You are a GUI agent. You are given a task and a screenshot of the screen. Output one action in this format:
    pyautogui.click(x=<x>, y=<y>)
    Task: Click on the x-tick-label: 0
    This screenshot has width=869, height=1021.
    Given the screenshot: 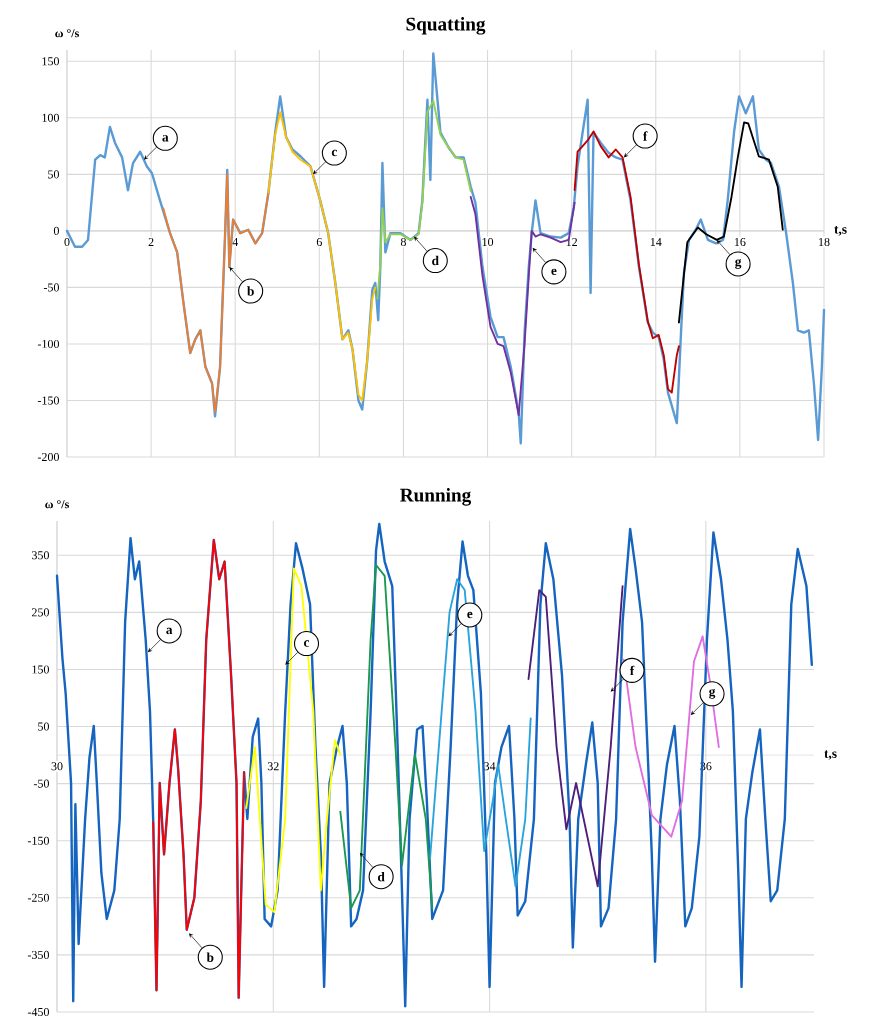 What is the action you would take?
    pyautogui.click(x=67, y=242)
    